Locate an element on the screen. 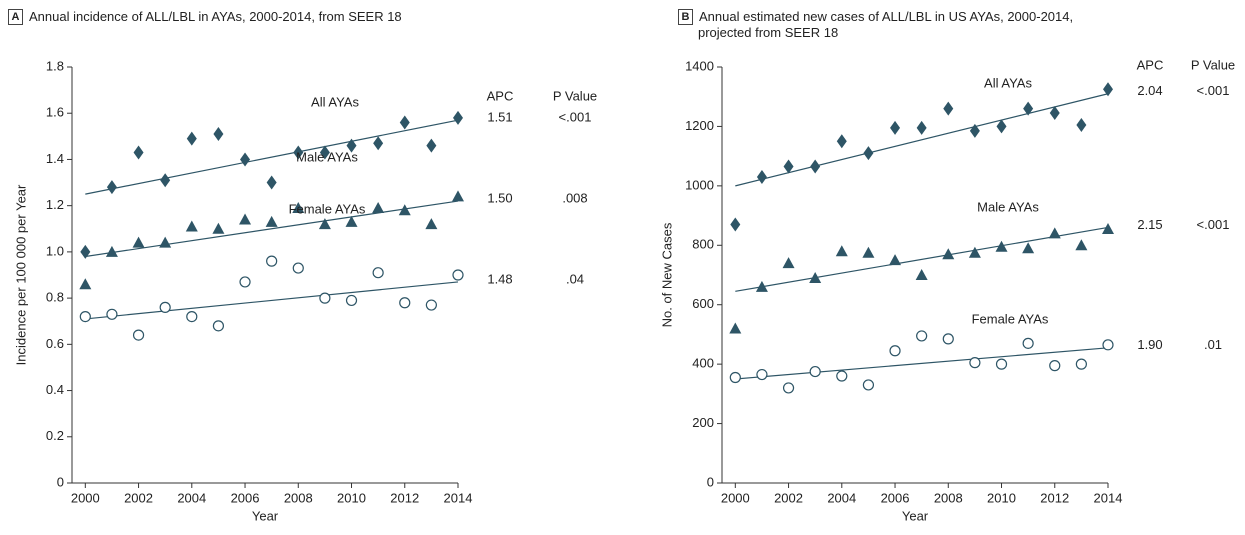  x-tick-label: 2006 is located at coordinates (245, 497).